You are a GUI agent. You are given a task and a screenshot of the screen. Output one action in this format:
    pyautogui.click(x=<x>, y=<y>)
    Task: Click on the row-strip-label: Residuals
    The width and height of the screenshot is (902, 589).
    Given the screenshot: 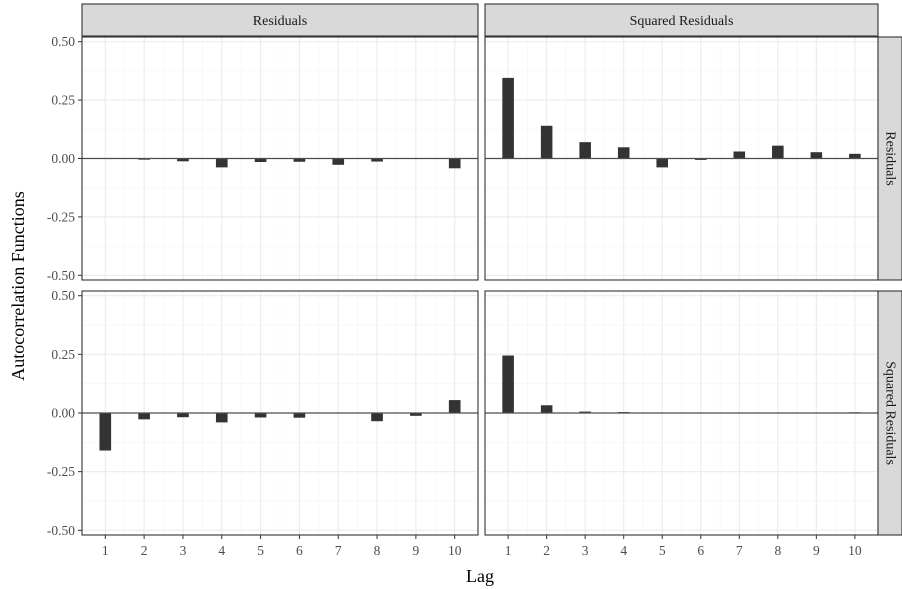 What is the action you would take?
    pyautogui.click(x=890, y=158)
    